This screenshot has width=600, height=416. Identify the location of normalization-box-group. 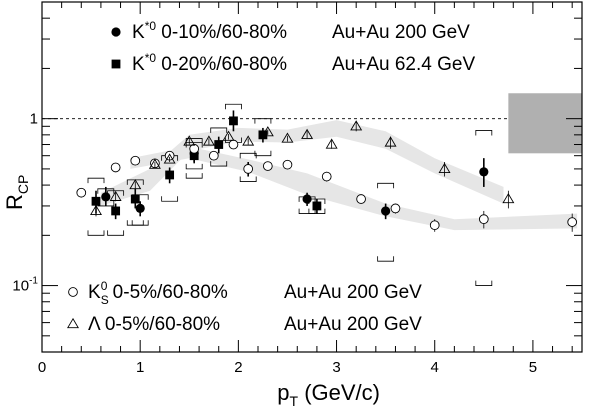
(545, 123).